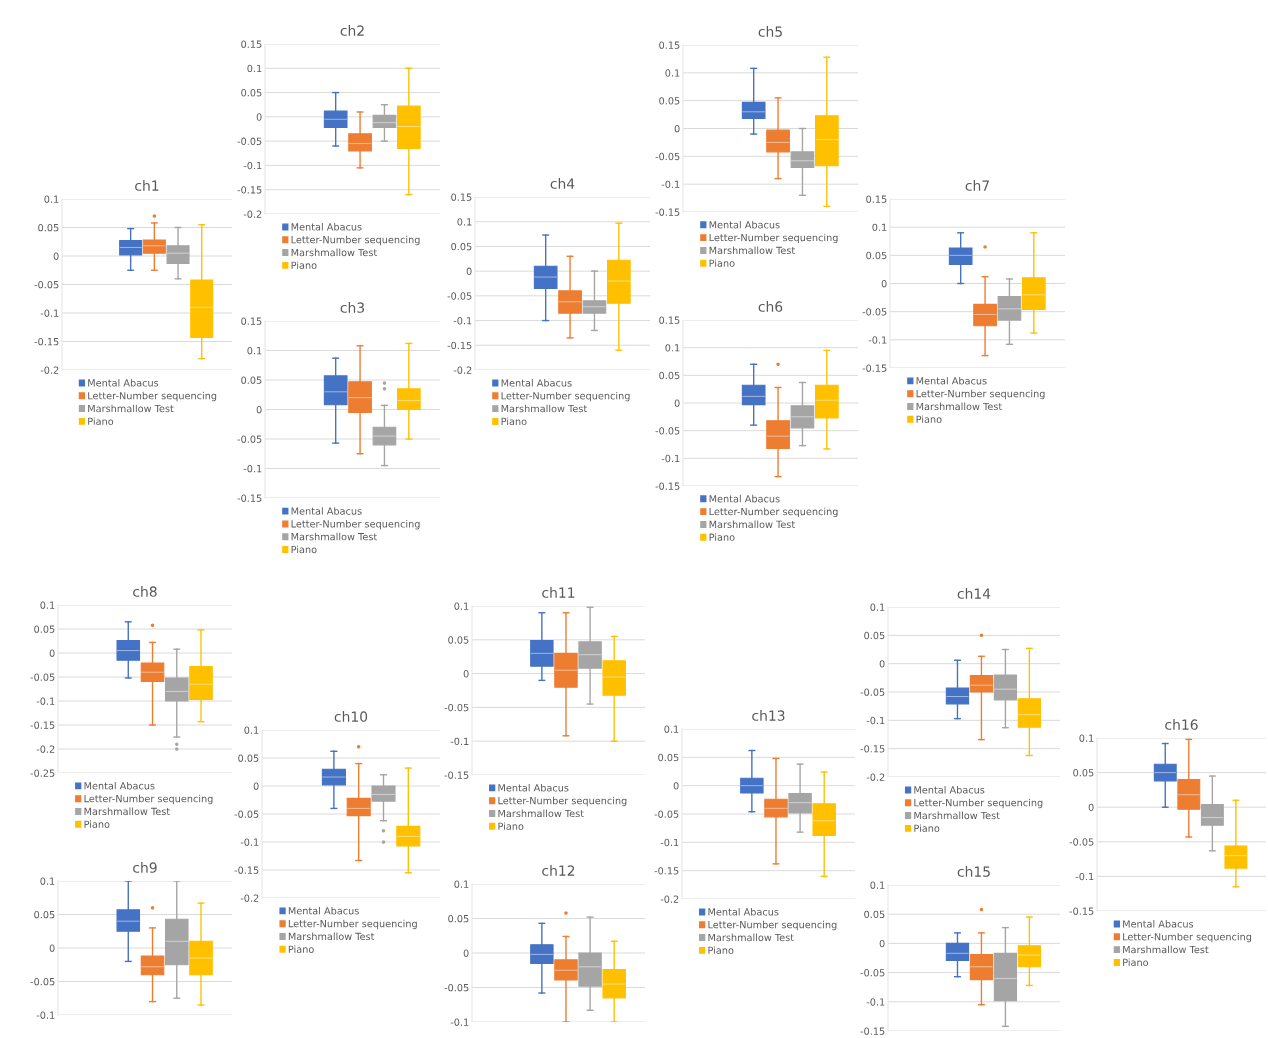  Describe the element at coordinates (352, 307) in the screenshot. I see `chart-title: ch3` at that location.